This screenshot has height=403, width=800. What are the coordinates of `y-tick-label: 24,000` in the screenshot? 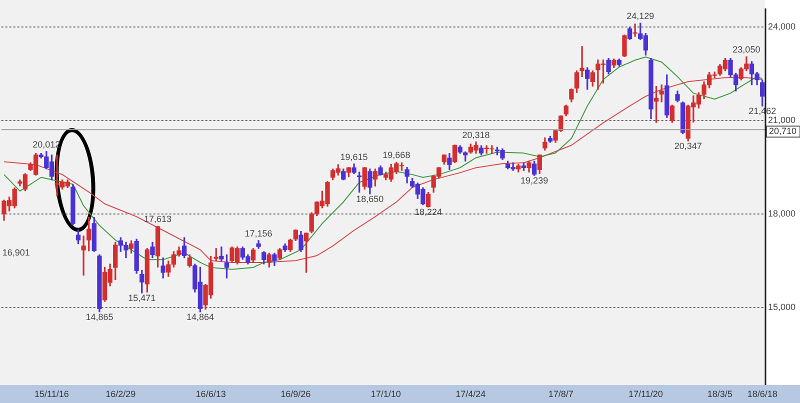 It's located at (782, 27).